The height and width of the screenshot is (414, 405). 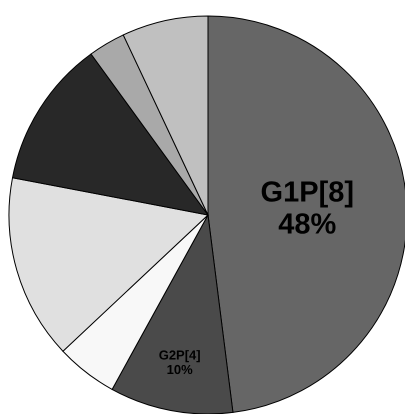 I want to click on slice-label: G1P[8], so click(x=307, y=192).